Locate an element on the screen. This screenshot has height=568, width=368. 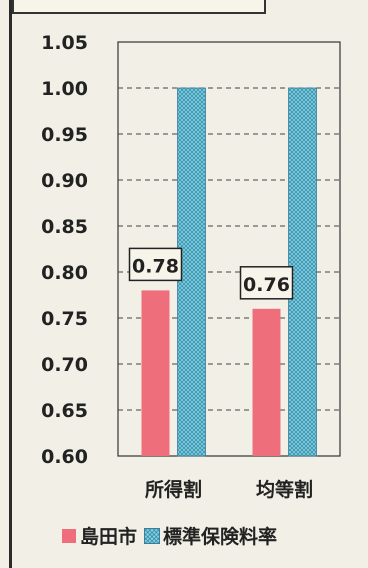
legend-item-standard: 標準保険料率 is located at coordinates (211, 535).